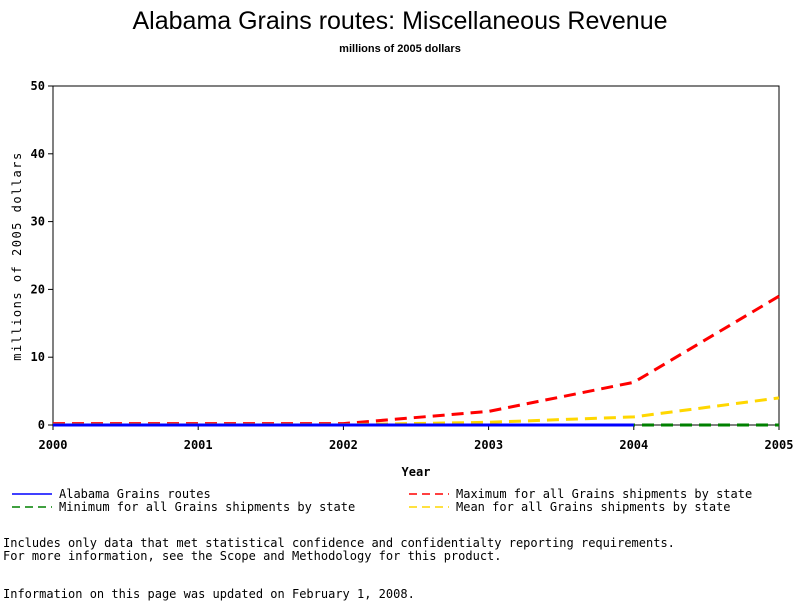  What do you see at coordinates (42, 255) in the screenshot?
I see `y-axis: 0 10 20 30 40 50` at bounding box center [42, 255].